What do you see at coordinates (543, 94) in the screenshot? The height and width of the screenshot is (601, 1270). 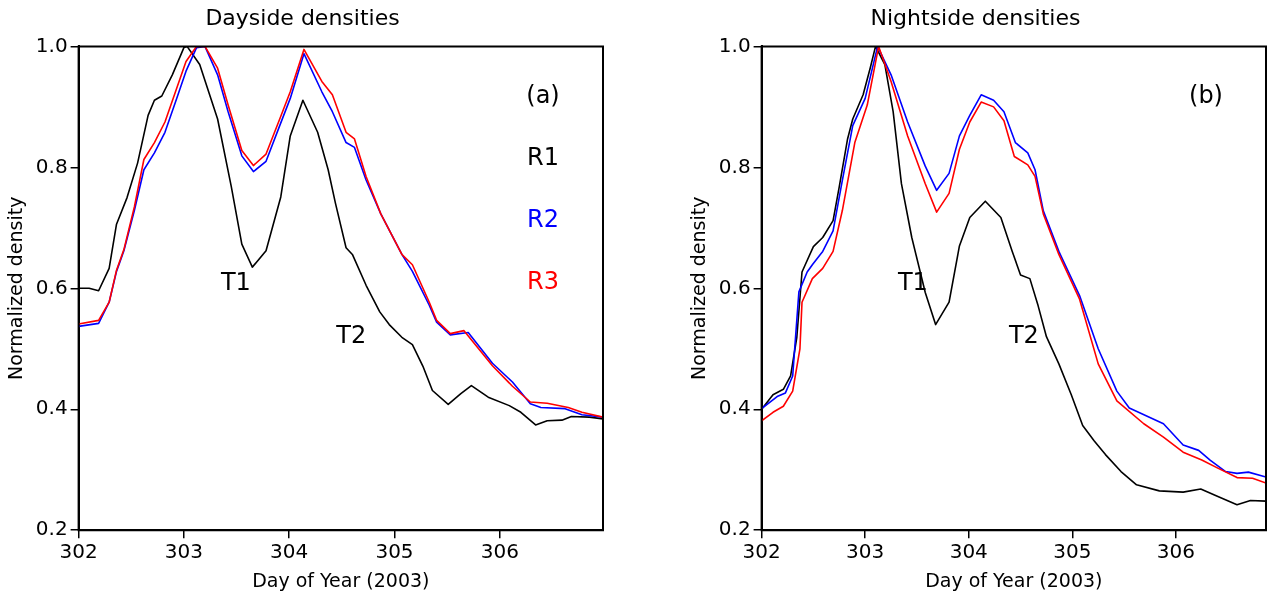 I see `annotation: (a)` at bounding box center [543, 94].